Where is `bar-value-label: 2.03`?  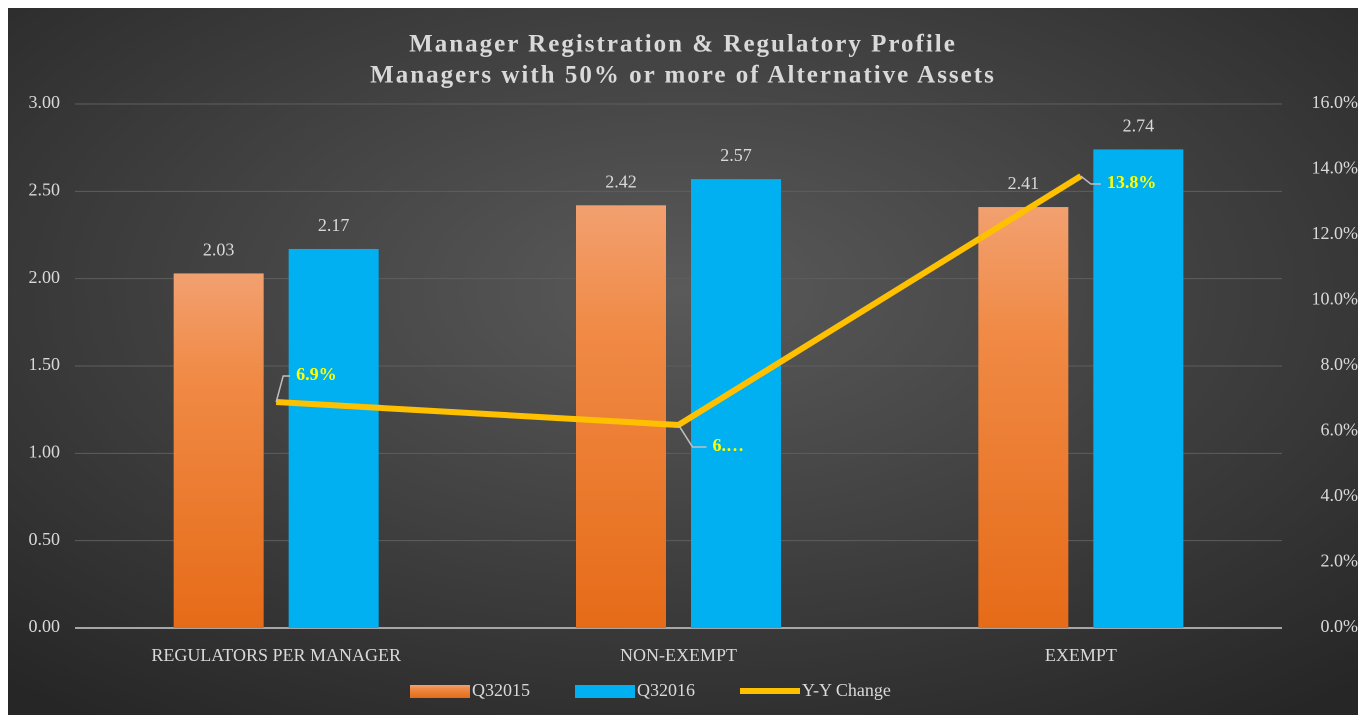
bar-value-label: 2.03 is located at coordinates (219, 250).